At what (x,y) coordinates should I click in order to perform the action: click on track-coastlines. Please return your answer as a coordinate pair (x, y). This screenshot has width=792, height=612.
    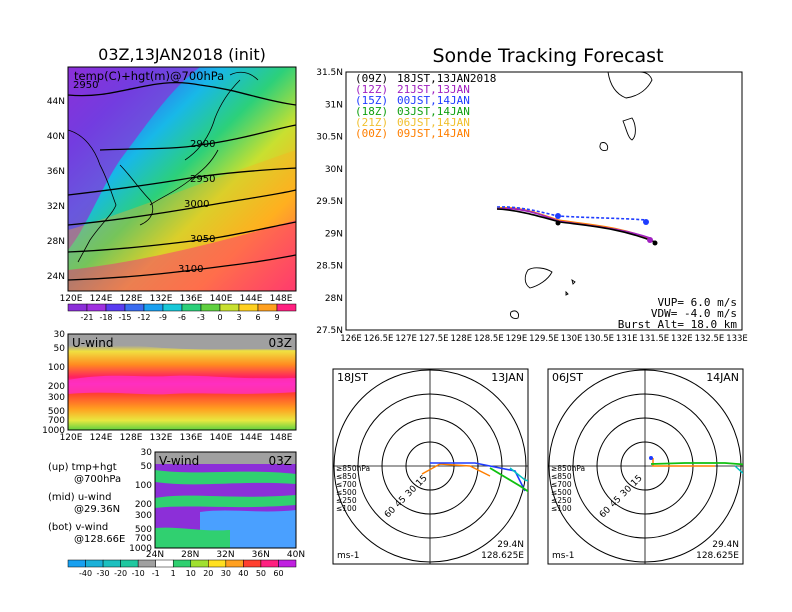
    Looking at the image, I should click on (581, 195).